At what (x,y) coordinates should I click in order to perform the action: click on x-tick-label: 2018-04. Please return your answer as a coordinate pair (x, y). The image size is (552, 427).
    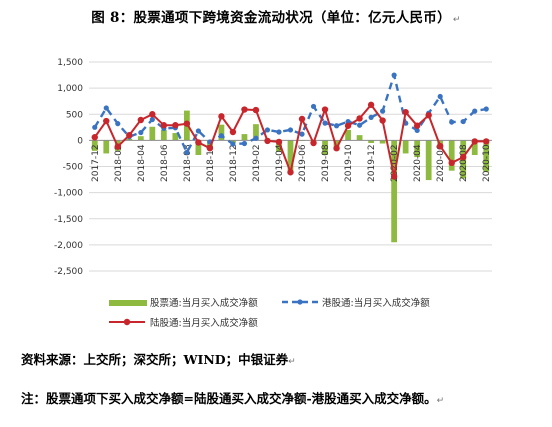
    Looking at the image, I should click on (142, 163).